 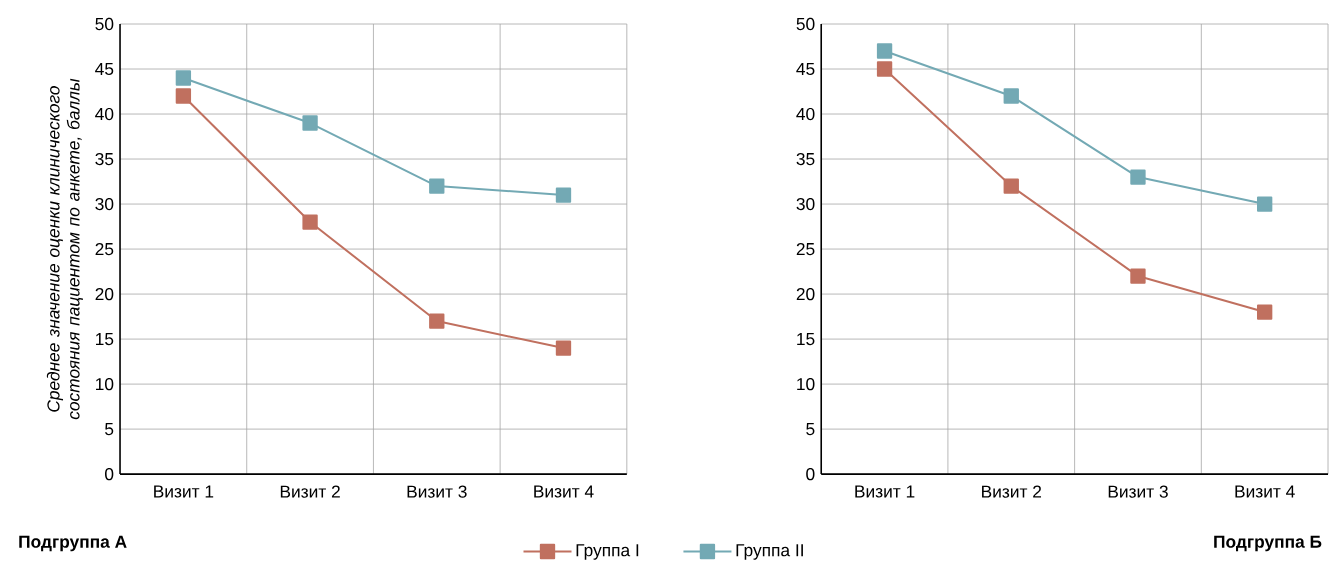 What do you see at coordinates (64, 249) in the screenshot?
I see `y-axis-title: Среднее значение оценки клинического состояния пациентом по анкете, баллы` at bounding box center [64, 249].